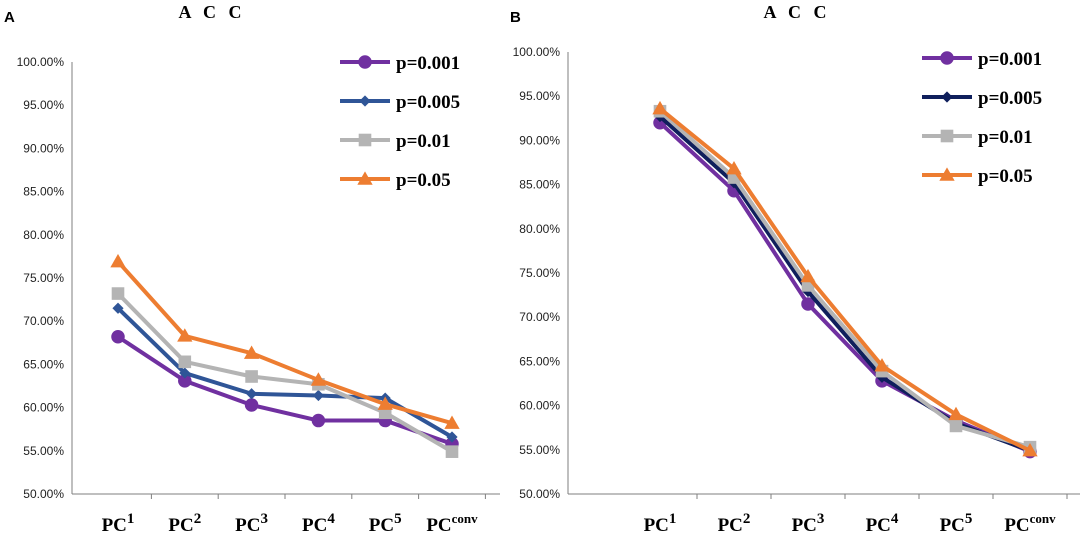  What do you see at coordinates (452, 523) in the screenshot?
I see `panel-a-x-tick-label: PCconv` at bounding box center [452, 523].